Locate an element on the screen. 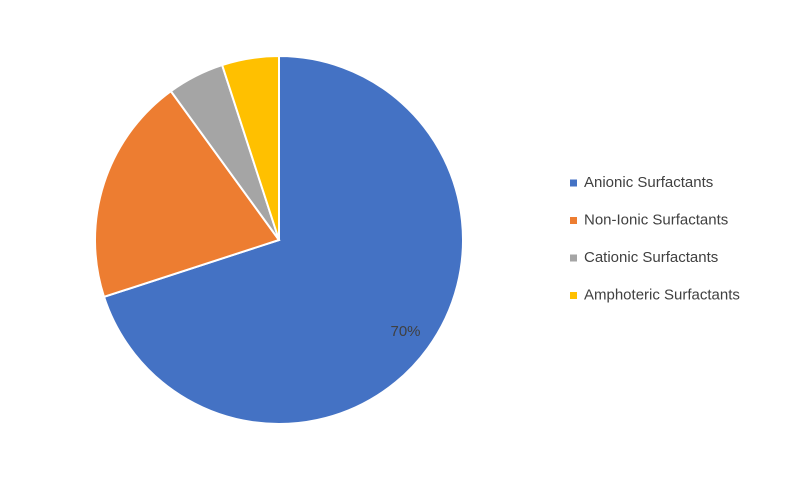 The image size is (800, 479). data-label: 70% is located at coordinates (406, 331).